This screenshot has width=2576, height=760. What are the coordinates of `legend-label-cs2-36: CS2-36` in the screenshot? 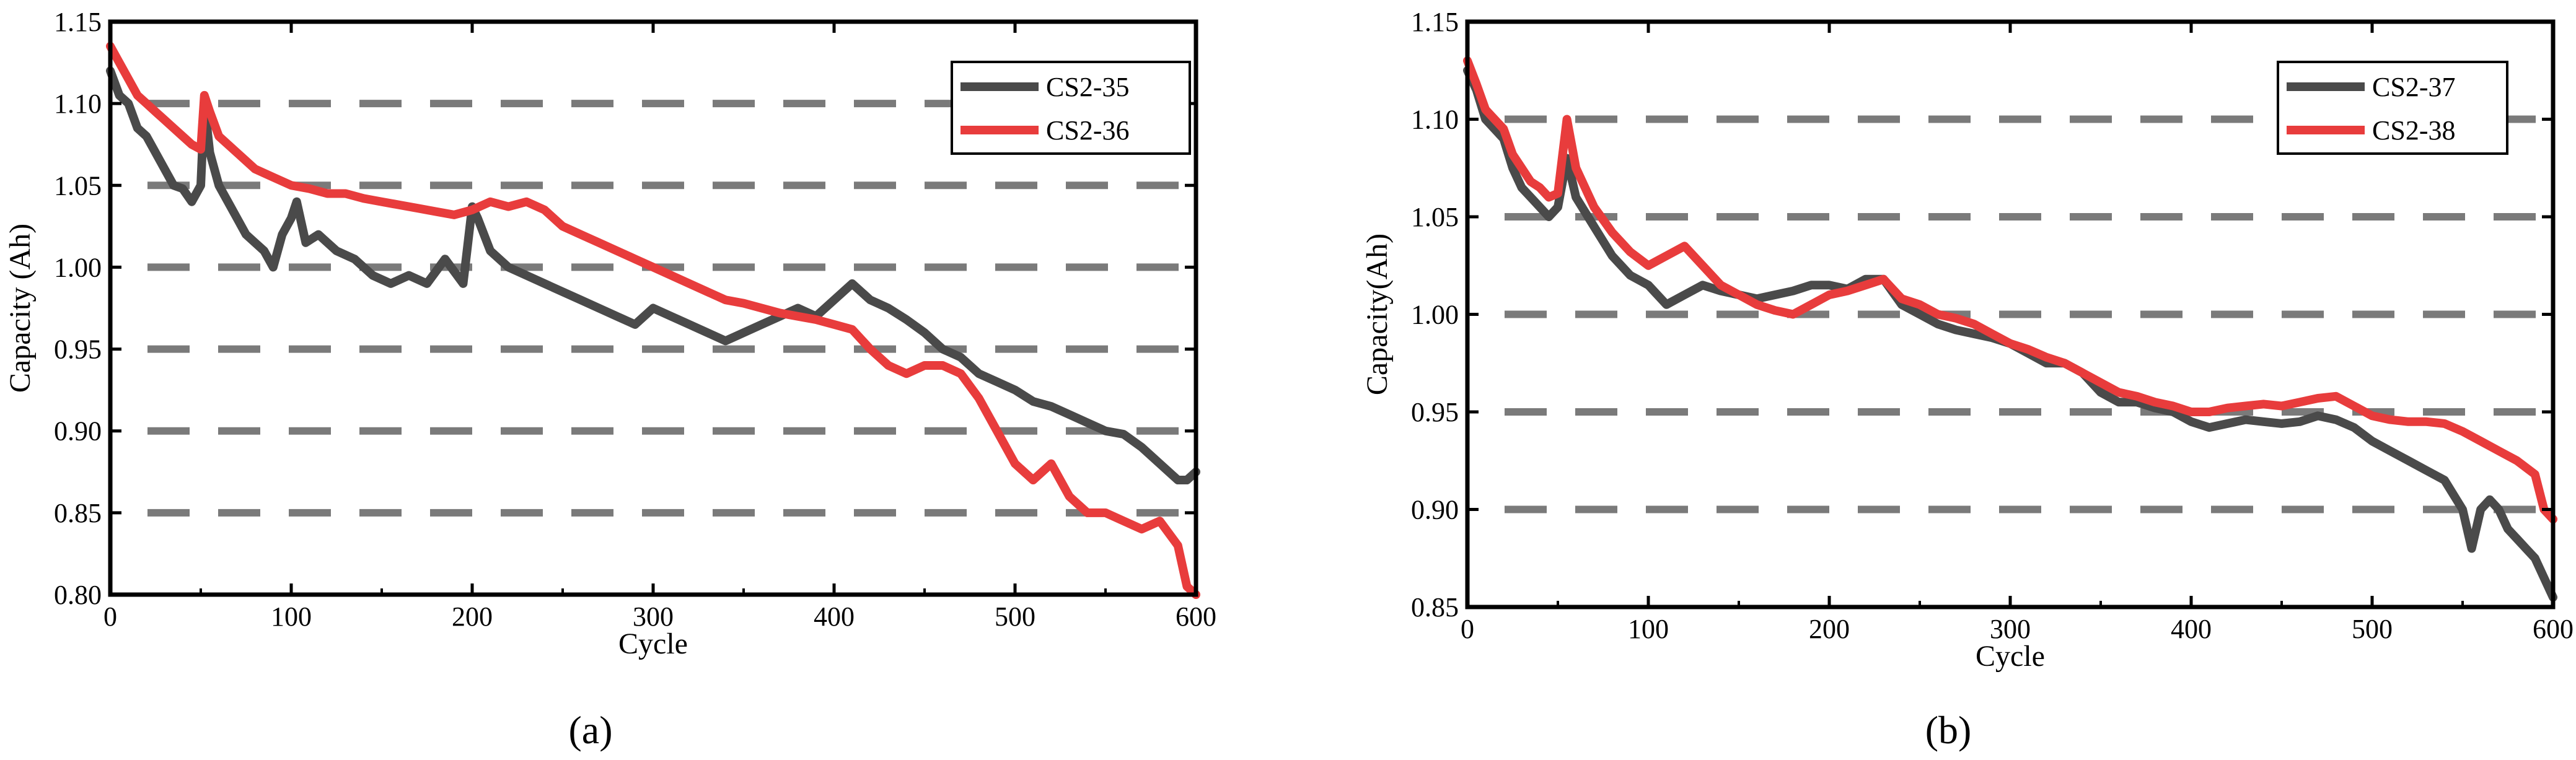 It's located at (1087, 130).